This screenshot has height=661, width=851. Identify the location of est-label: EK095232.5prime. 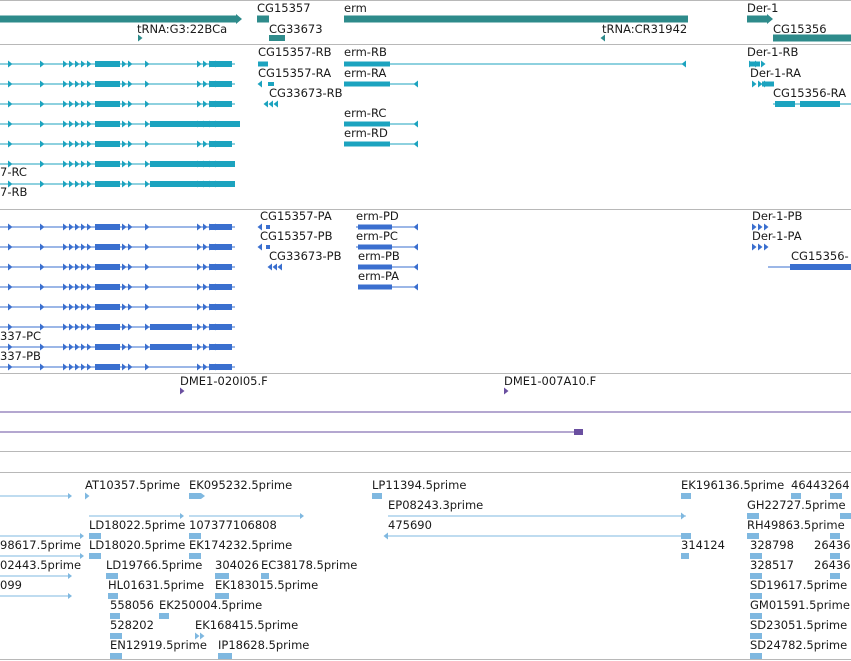
(241, 485).